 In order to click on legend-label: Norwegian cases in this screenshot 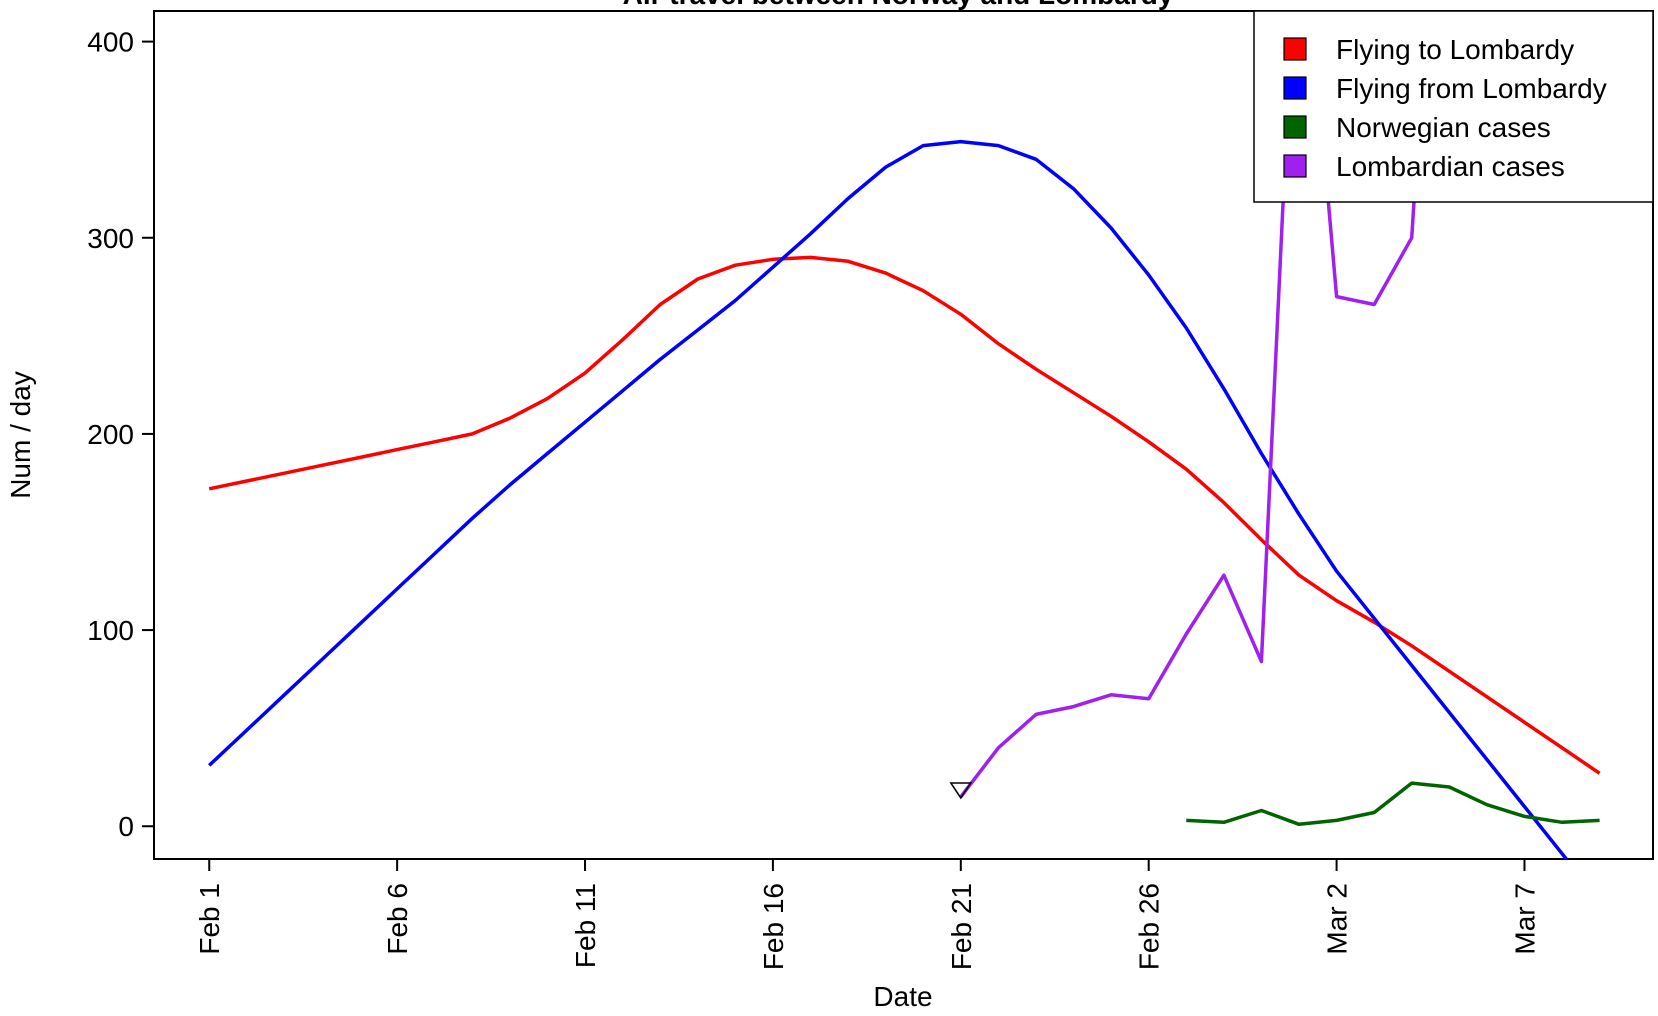, I will do `click(1443, 127)`.